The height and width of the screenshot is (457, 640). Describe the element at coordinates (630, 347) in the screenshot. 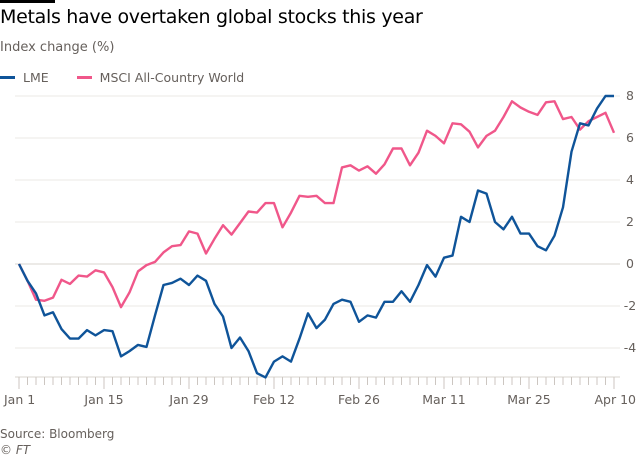

I see `y-tick-label: -4` at that location.